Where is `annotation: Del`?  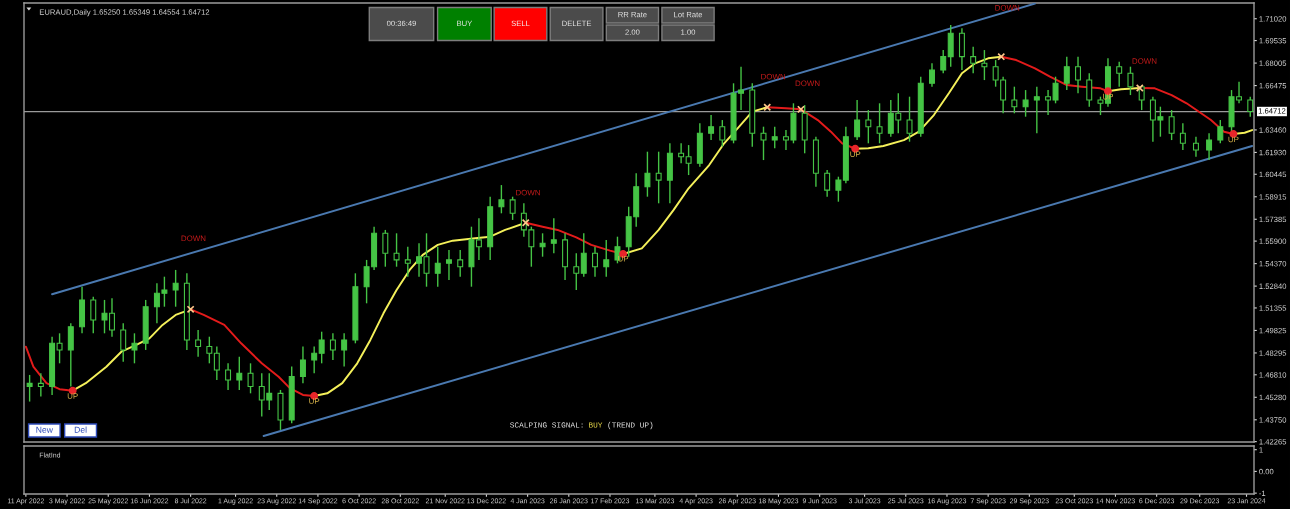
annotation: Del is located at coordinates (80, 429).